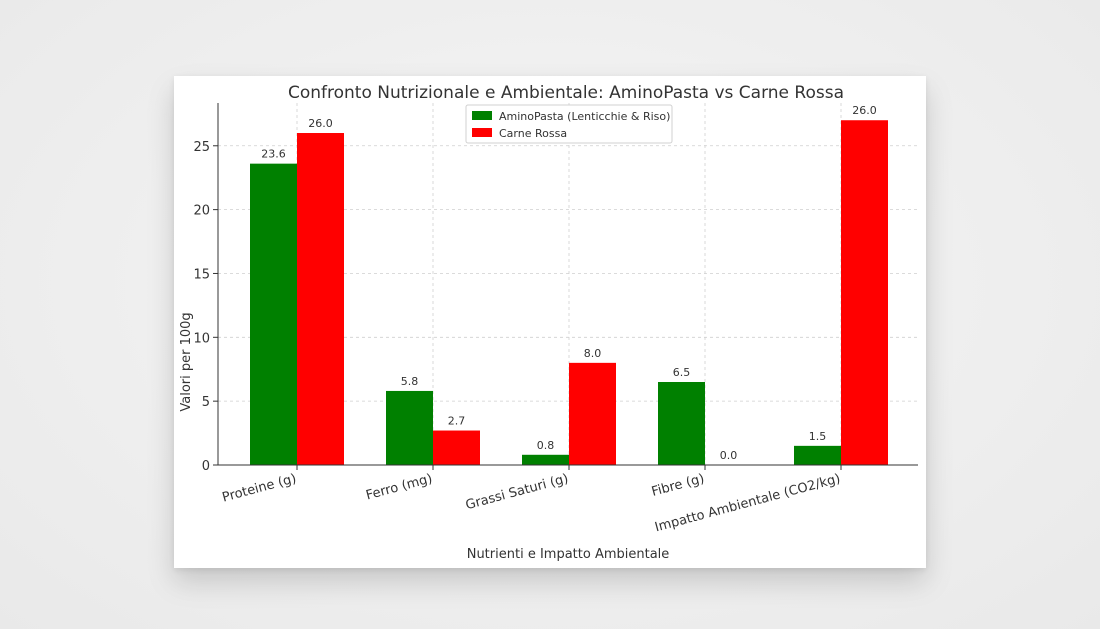 This screenshot has height=629, width=1100. I want to click on y-tick-label: 0, so click(206, 466).